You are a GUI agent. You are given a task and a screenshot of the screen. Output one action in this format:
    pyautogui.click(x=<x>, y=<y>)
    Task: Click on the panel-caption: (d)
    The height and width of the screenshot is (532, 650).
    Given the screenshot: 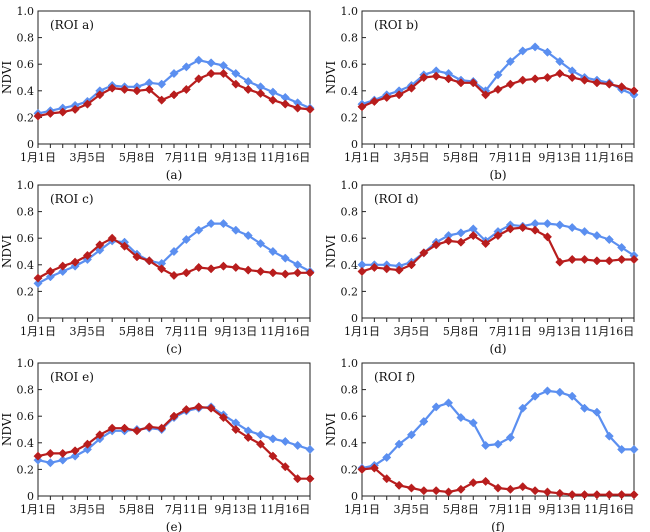 What is the action you would take?
    pyautogui.click(x=497, y=349)
    